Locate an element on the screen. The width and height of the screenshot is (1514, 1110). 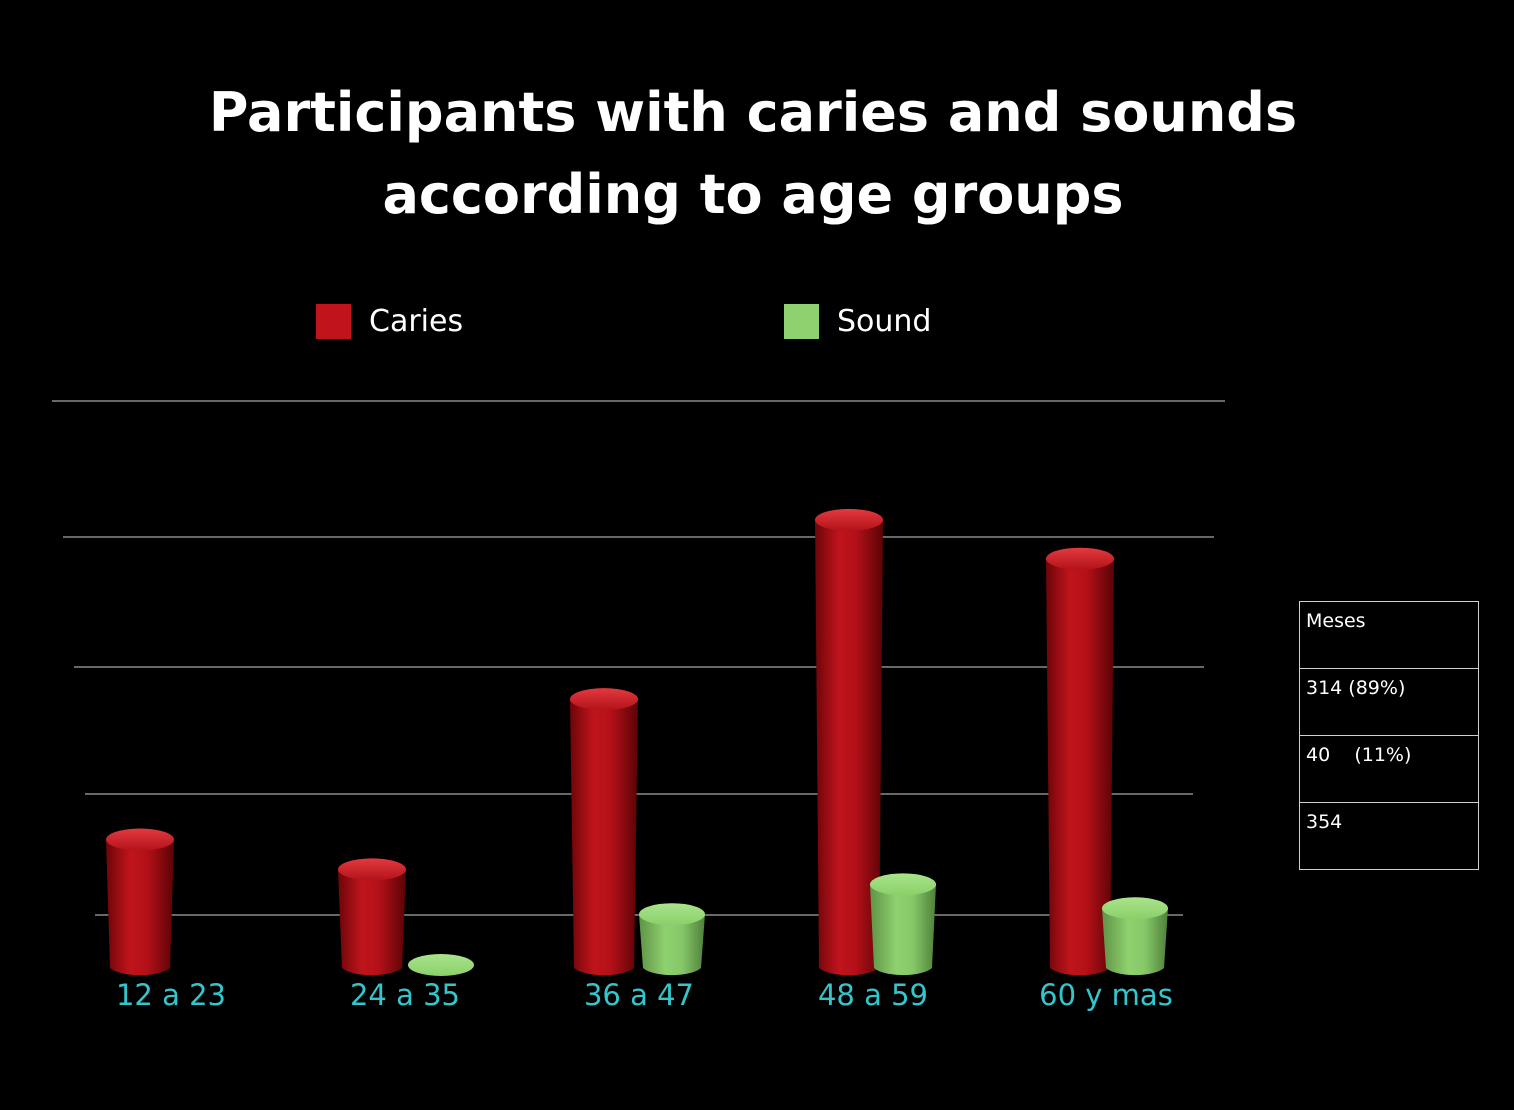
x-axis-tick-labels: 12 a 23 24 a 35 36 a 47 48 a 59 60 y mas is located at coordinates (644, 995).